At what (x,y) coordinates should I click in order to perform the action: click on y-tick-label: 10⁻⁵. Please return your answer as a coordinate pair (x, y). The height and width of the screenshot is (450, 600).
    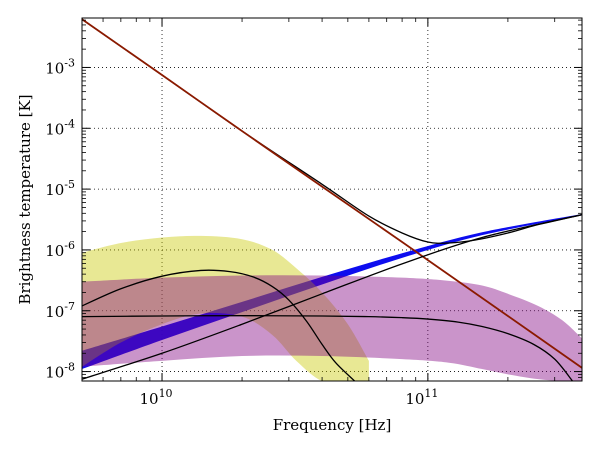
    Looking at the image, I should click on (60, 188).